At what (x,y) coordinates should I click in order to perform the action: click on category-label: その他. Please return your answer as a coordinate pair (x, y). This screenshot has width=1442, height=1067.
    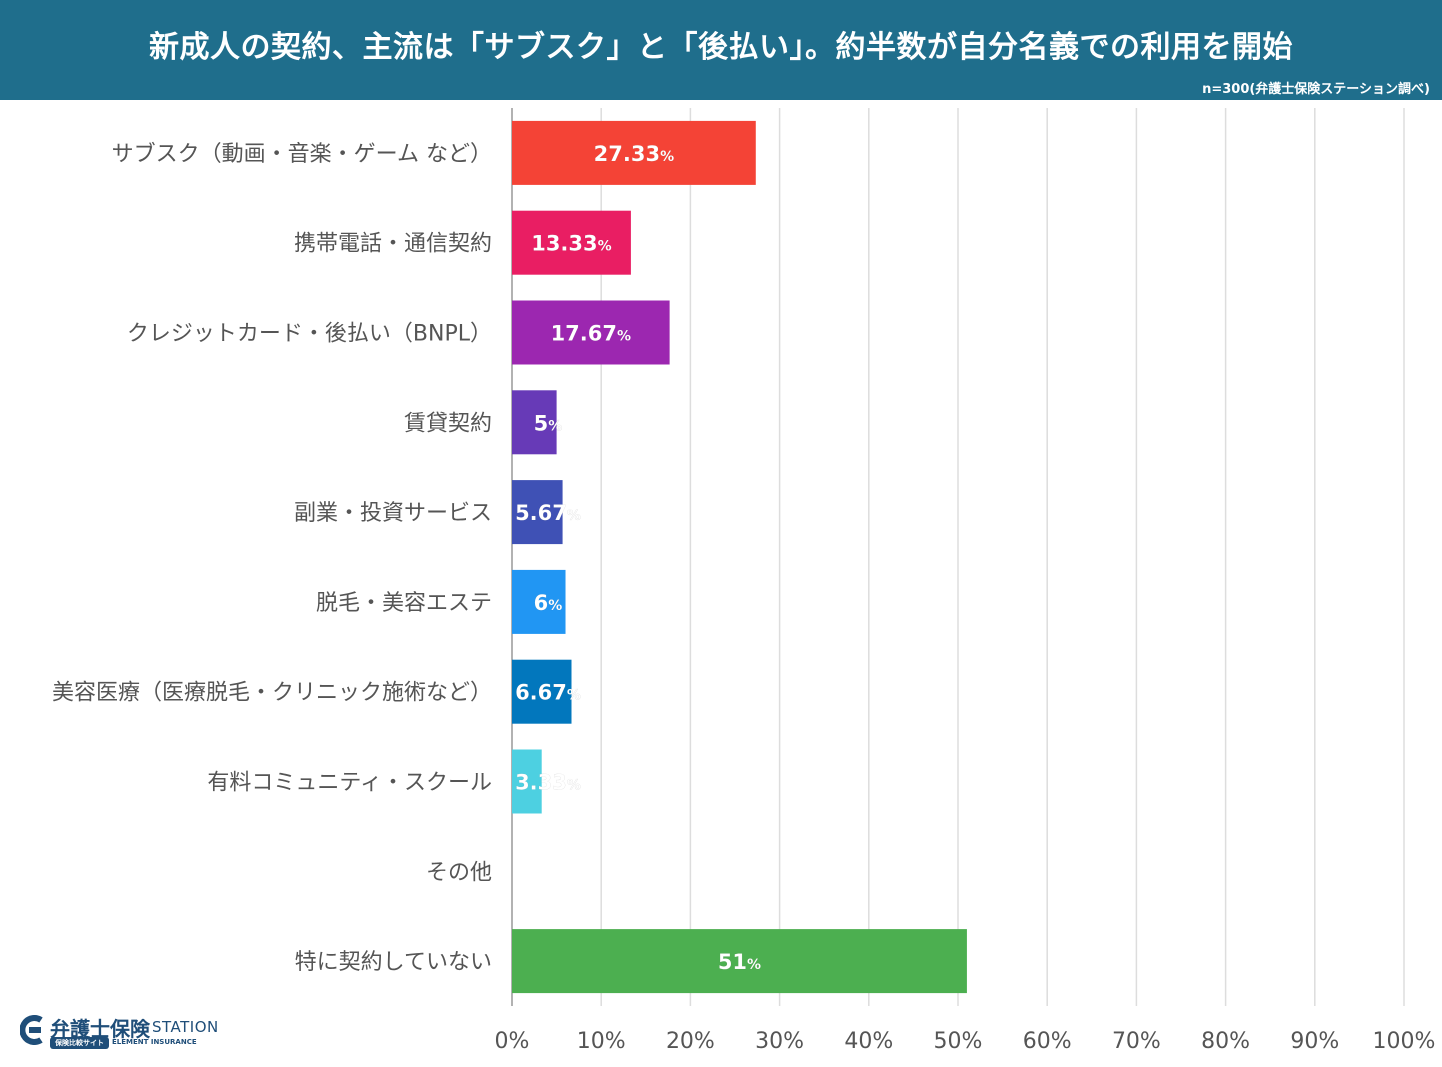
    Looking at the image, I should click on (459, 872).